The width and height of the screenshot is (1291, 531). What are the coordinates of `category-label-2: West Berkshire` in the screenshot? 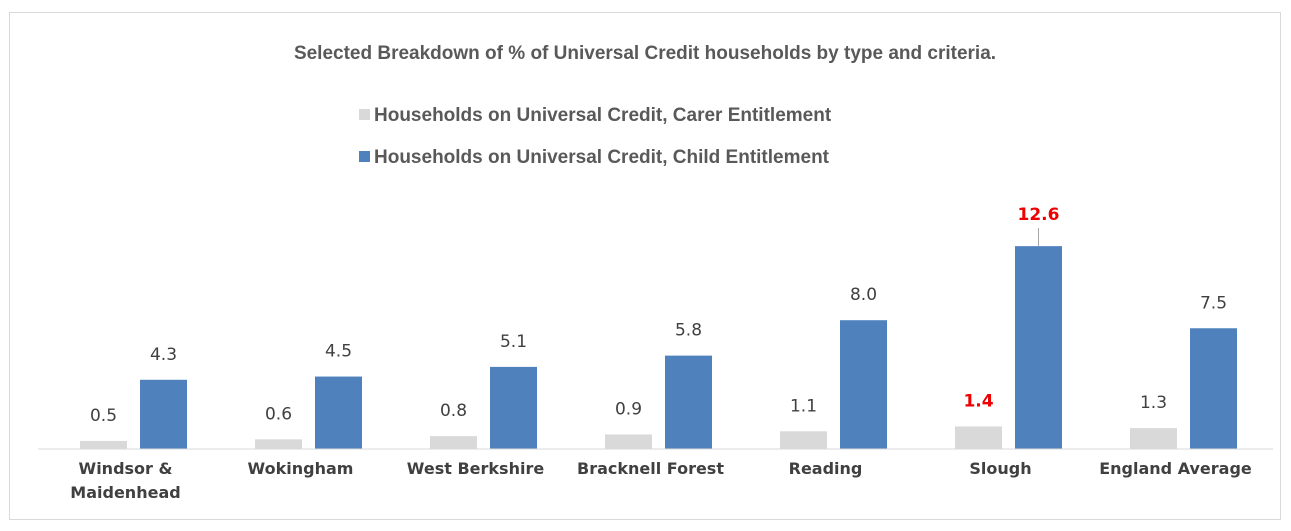 It's located at (476, 468).